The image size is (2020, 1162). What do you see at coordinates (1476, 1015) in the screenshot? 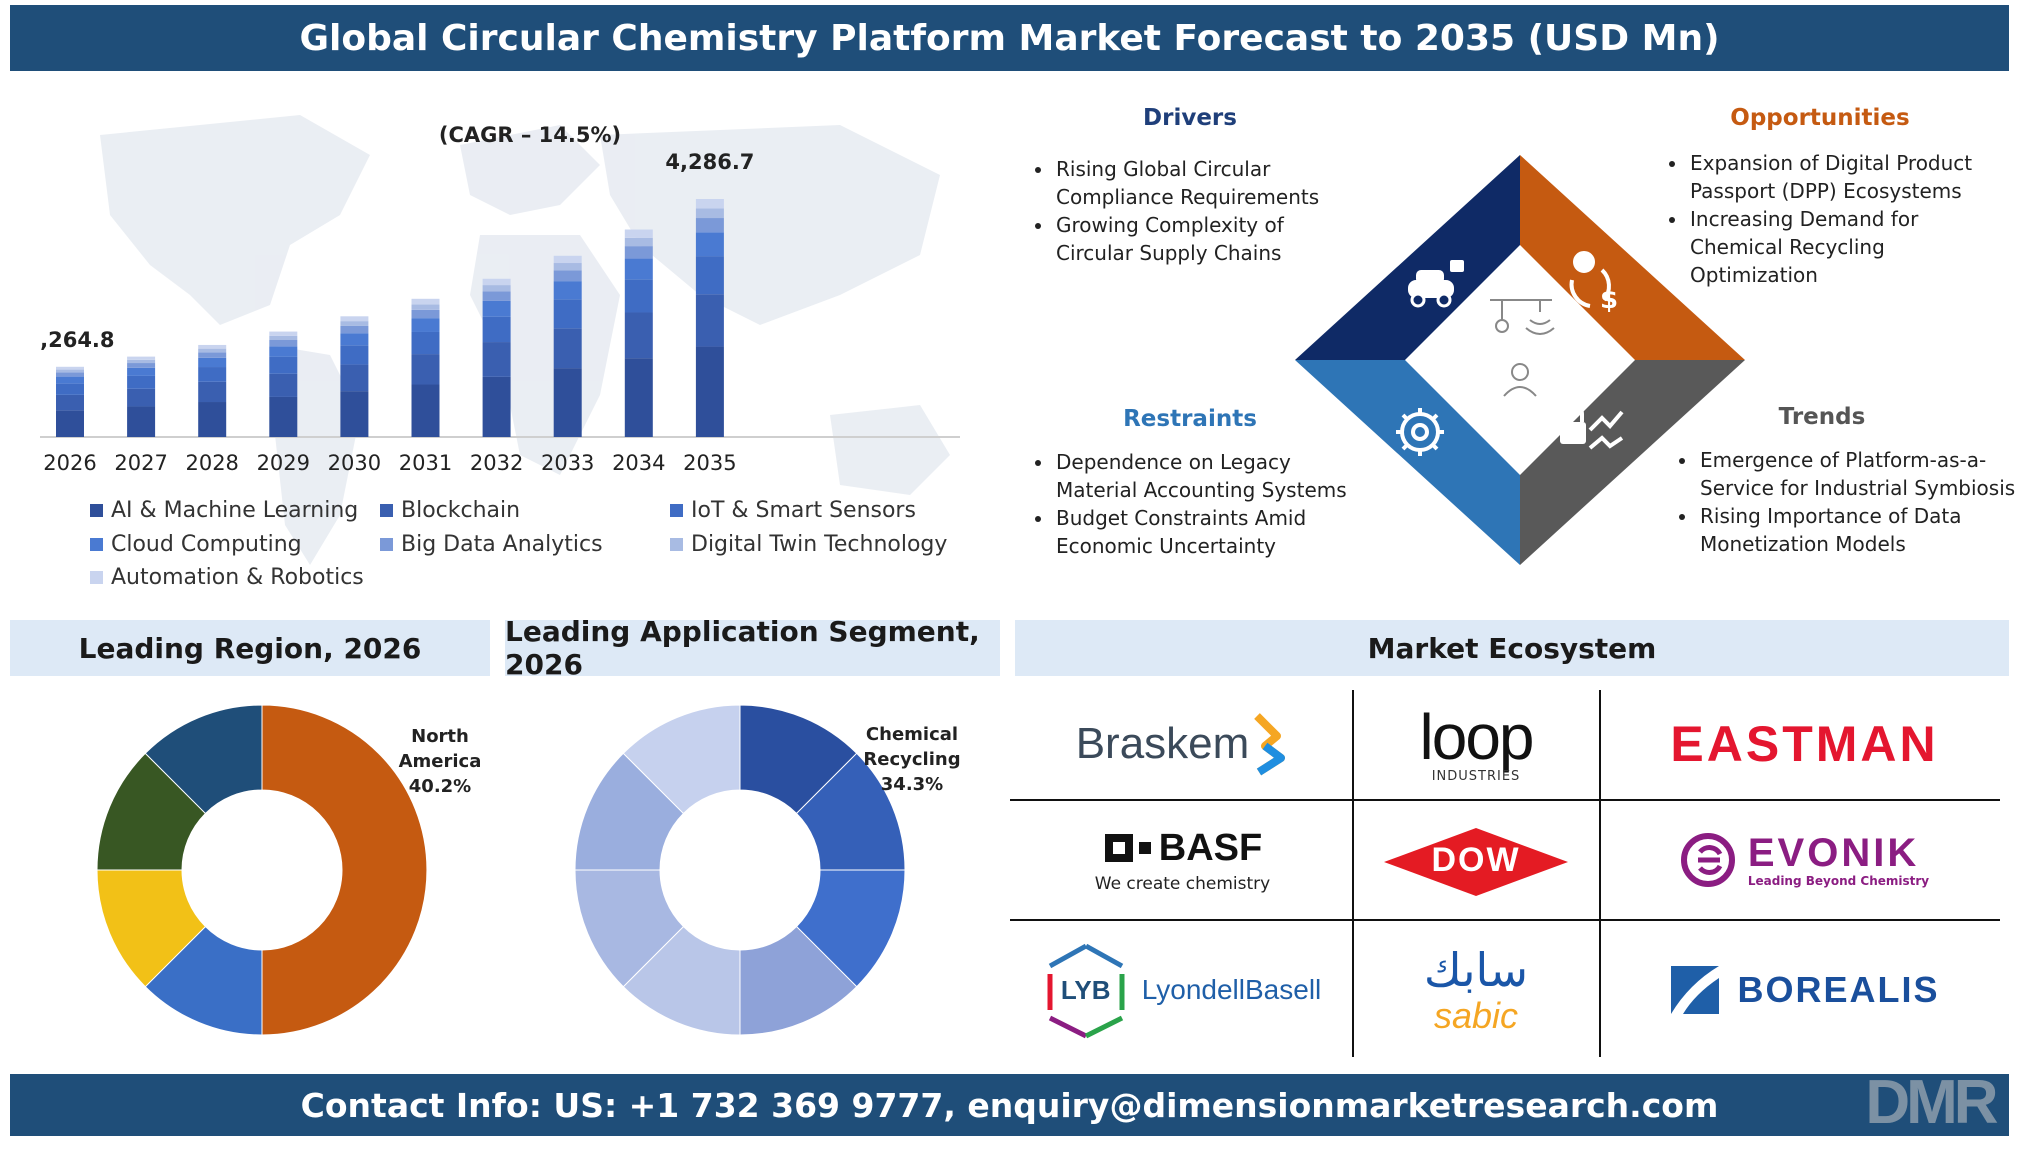
I see `sabic-wordmark: sabic` at bounding box center [1476, 1015].